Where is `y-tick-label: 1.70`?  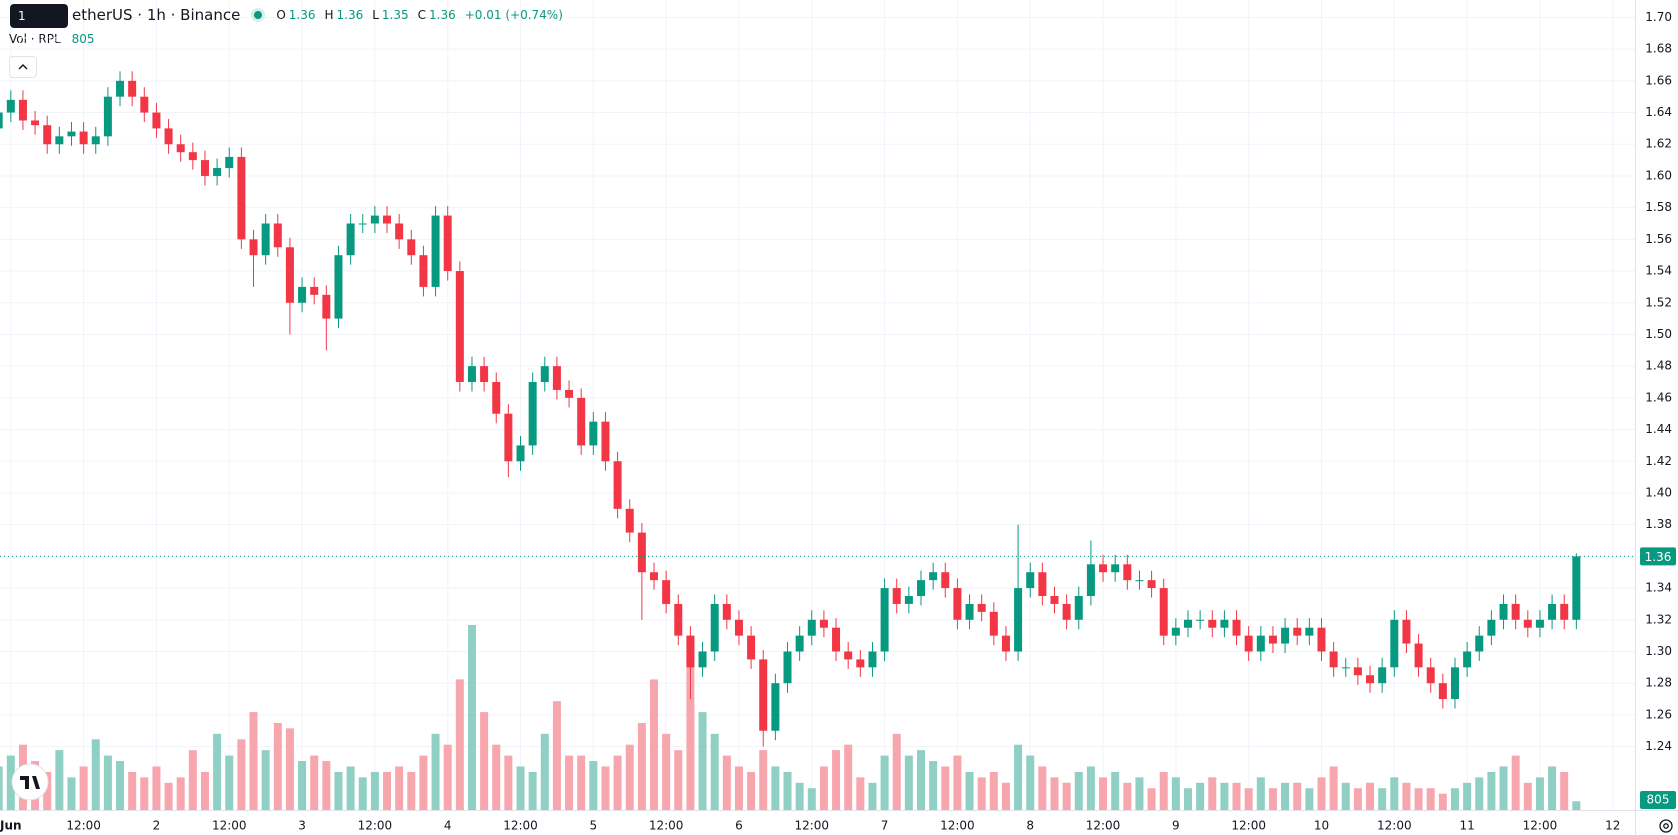 y-tick-label: 1.70 is located at coordinates (1658, 17).